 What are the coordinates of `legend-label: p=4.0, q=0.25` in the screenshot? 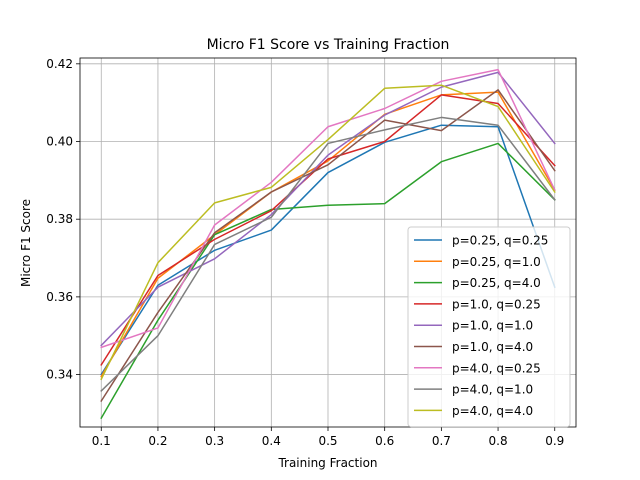 It's located at (496, 368).